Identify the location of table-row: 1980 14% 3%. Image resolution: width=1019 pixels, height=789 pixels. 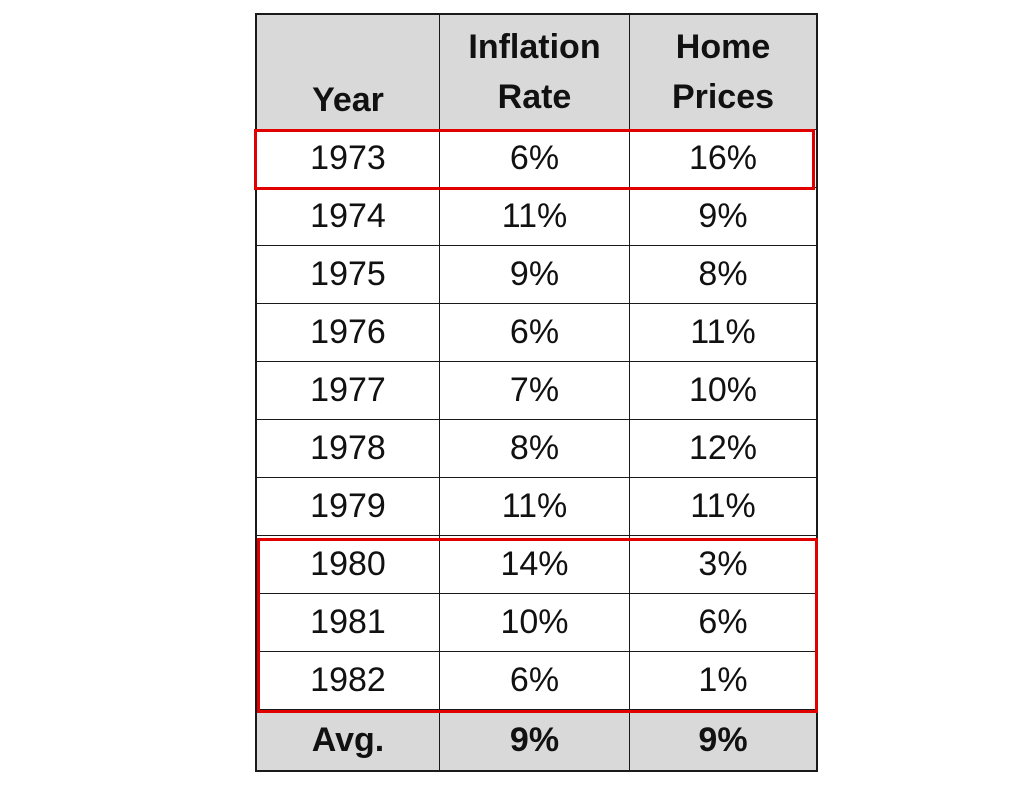
(536, 565).